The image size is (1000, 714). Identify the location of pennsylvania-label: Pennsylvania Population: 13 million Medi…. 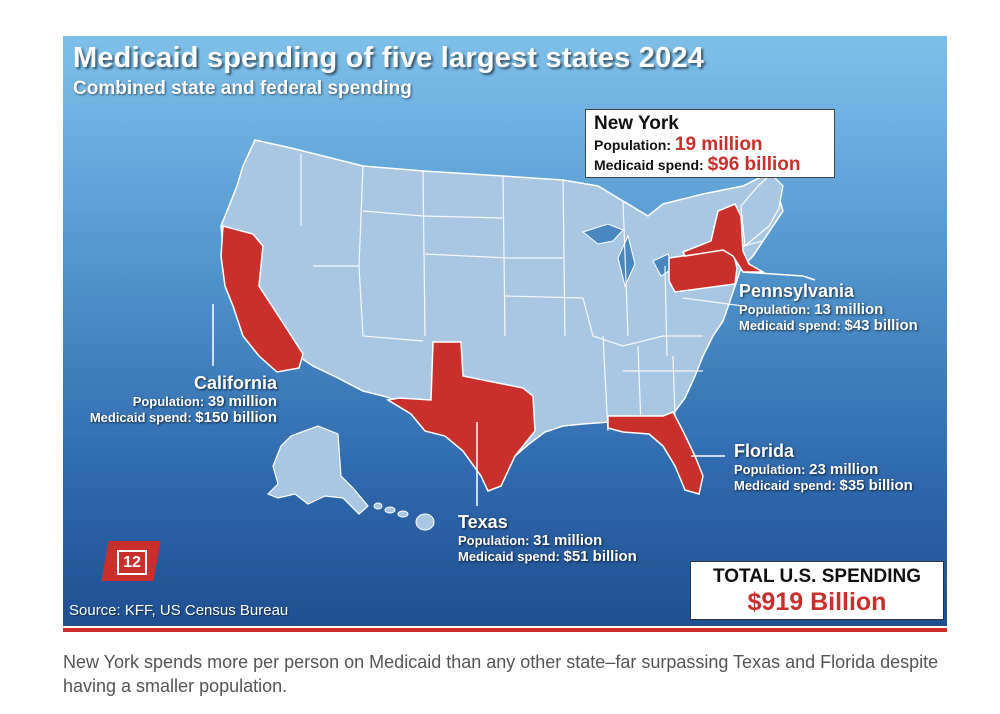
(828, 308).